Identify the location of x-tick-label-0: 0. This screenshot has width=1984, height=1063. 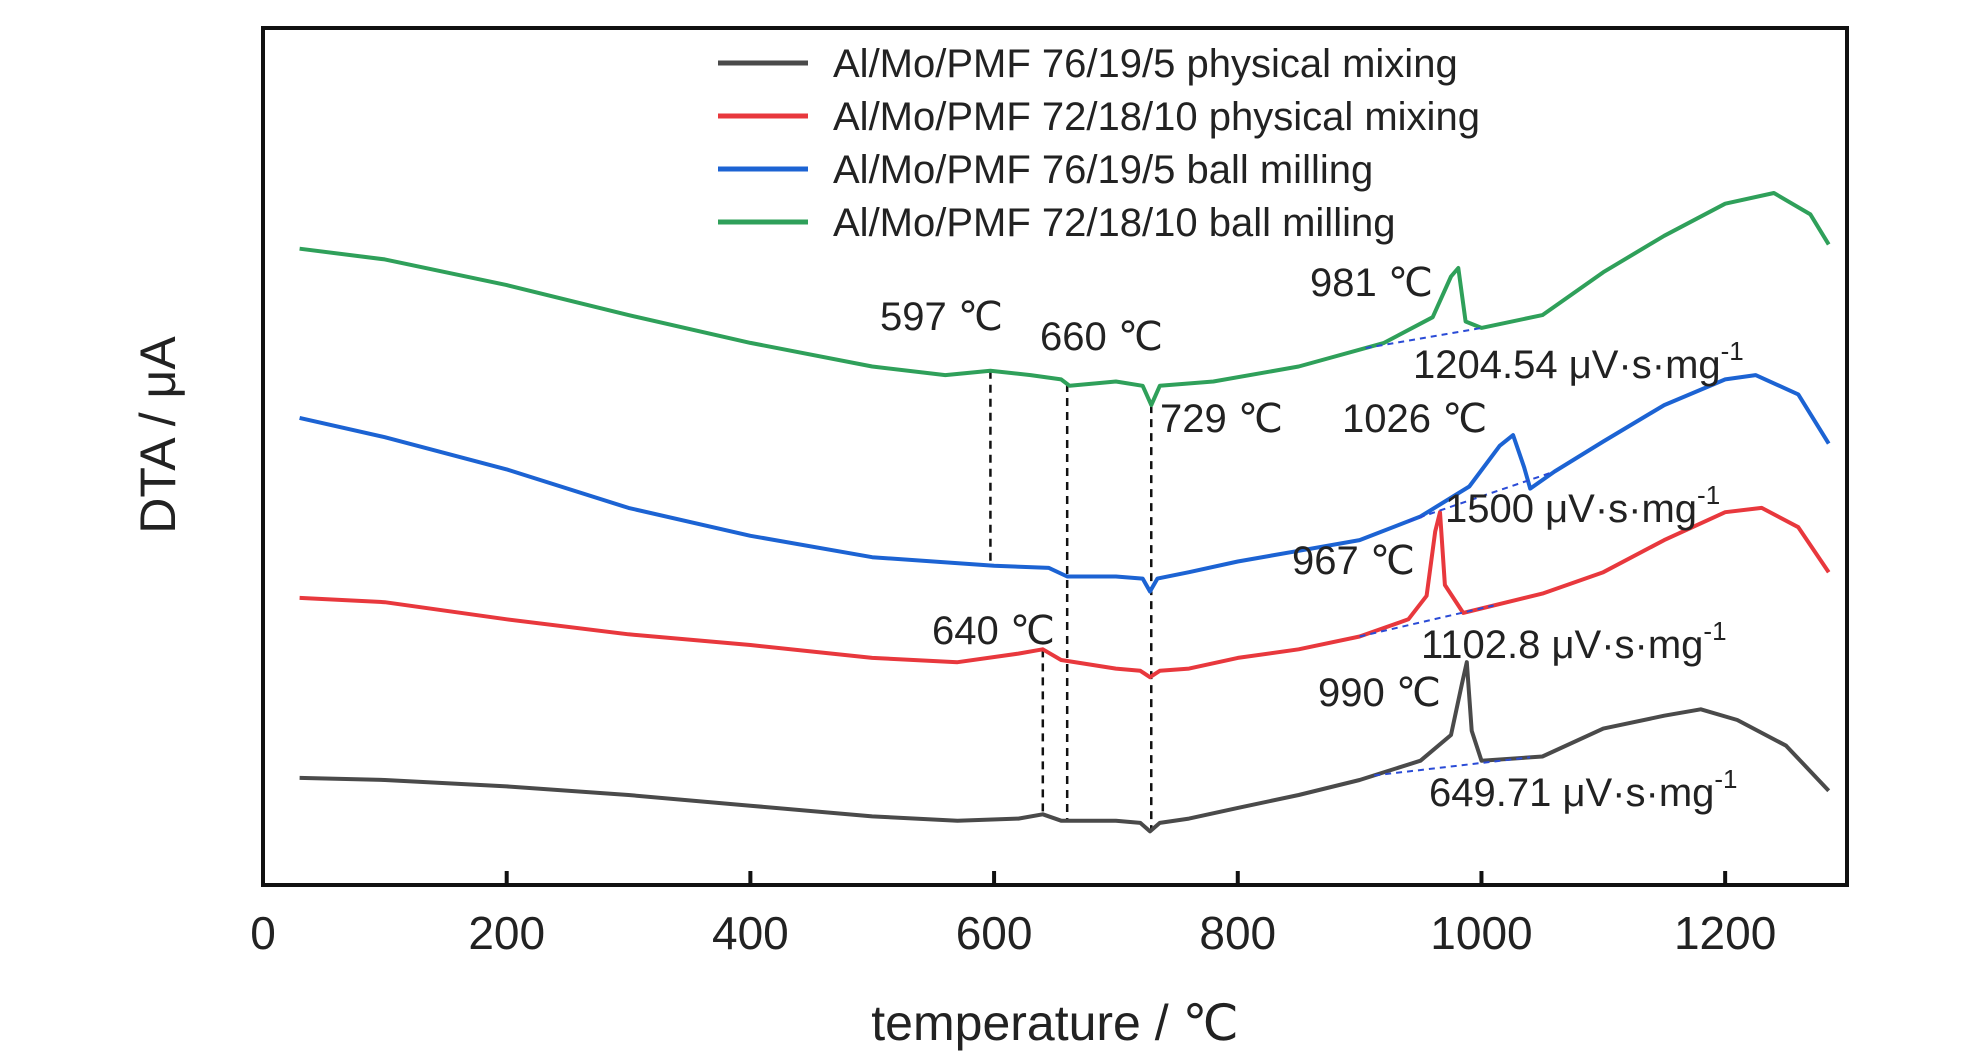
(263, 933).